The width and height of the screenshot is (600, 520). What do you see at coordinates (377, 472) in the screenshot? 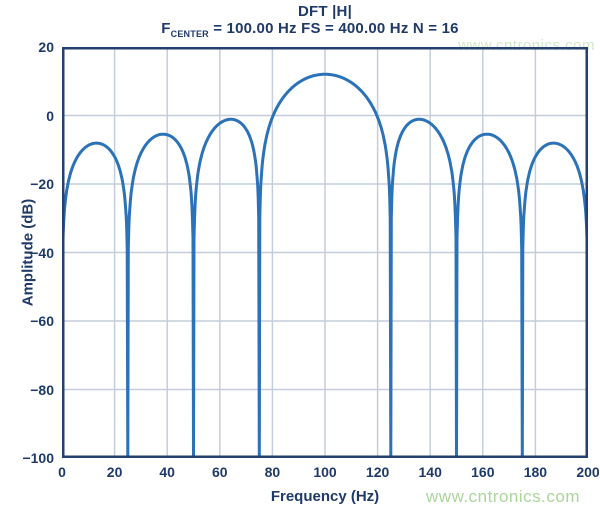
I see `x-tick-label: 120` at bounding box center [377, 472].